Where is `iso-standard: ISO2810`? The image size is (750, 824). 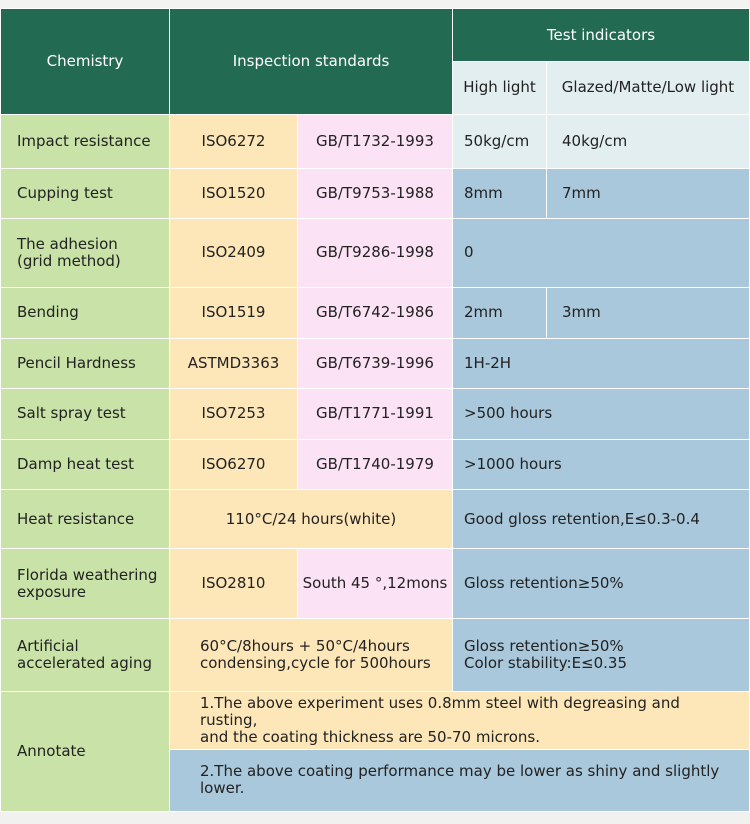 iso-standard: ISO2810 is located at coordinates (233, 583).